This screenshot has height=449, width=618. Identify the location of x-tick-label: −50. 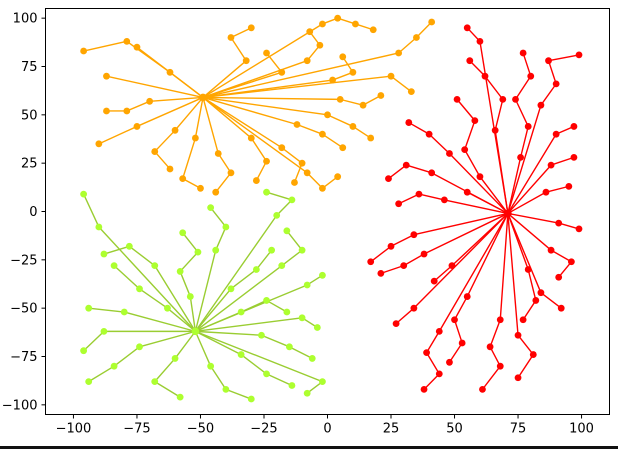
(200, 429).